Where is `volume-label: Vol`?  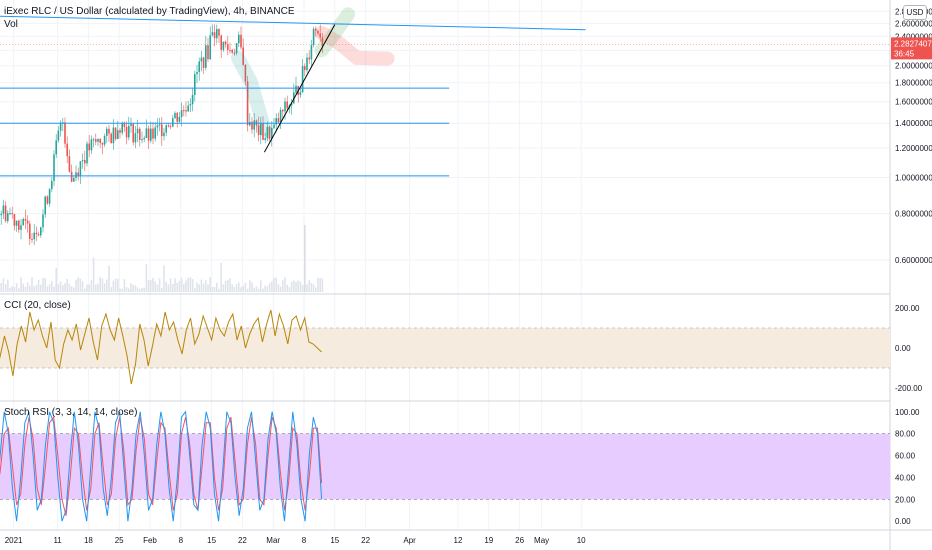 volume-label: Vol is located at coordinates (11, 24).